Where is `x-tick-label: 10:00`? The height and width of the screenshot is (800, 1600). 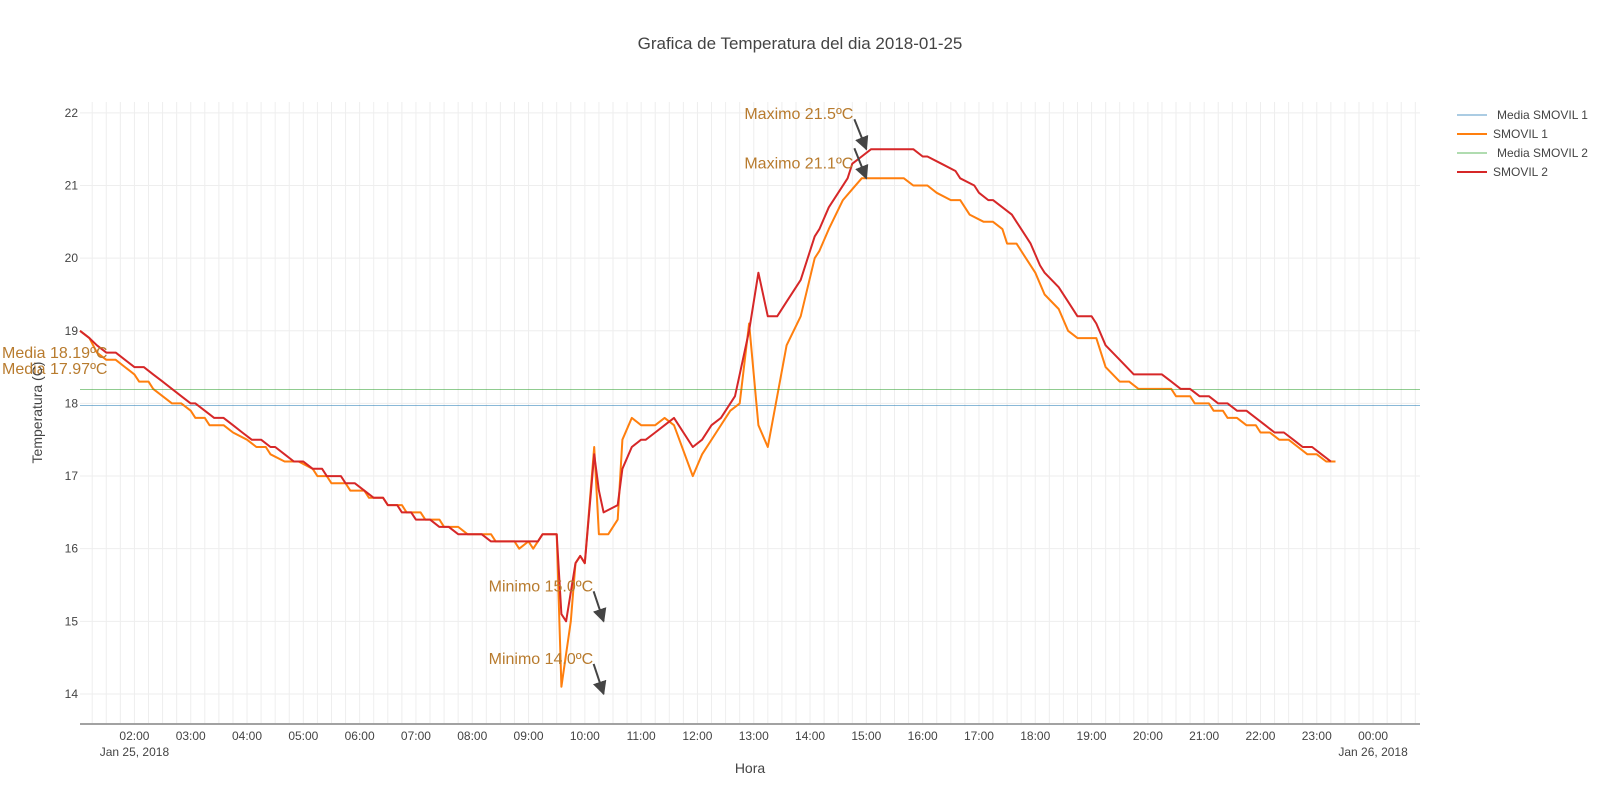 x-tick-label: 10:00 is located at coordinates (585, 736).